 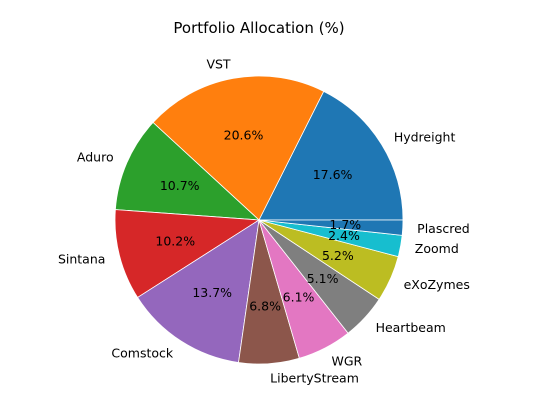 I want to click on percent-heartbeam: 5.1%, so click(x=323, y=278).